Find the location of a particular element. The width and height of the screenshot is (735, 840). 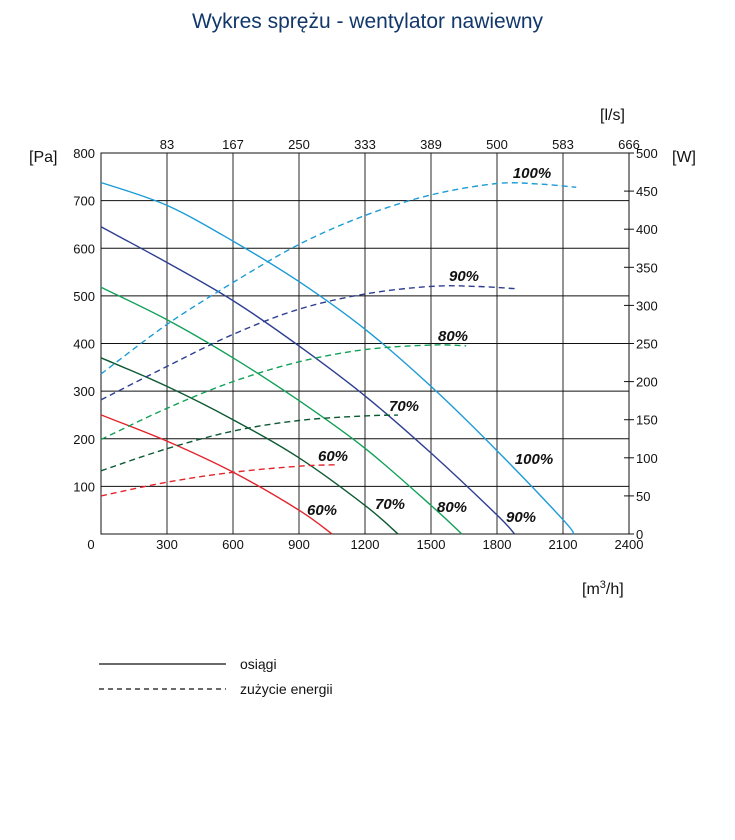

y2-tick-label: 0 is located at coordinates (639, 534).